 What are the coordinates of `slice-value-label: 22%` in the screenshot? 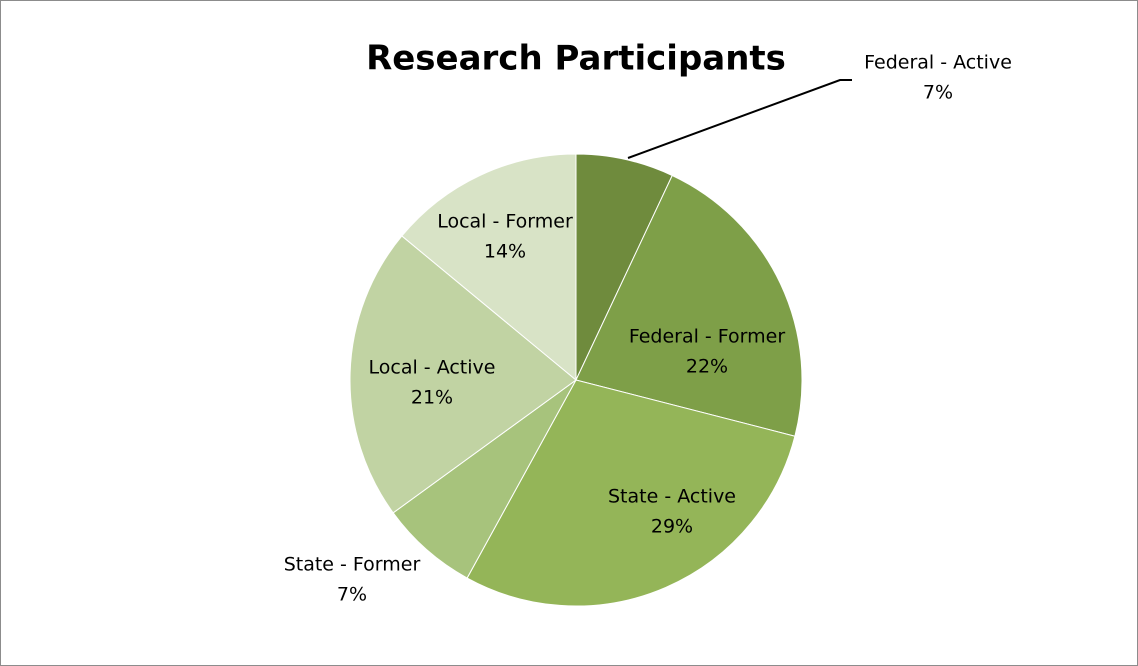 It's located at (707, 367).